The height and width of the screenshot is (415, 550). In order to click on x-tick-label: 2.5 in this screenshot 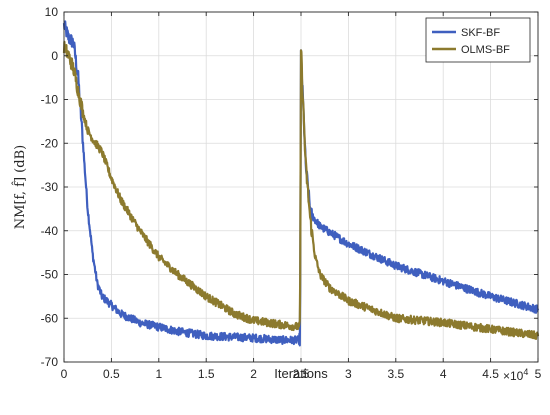, I will do `click(301, 374)`.